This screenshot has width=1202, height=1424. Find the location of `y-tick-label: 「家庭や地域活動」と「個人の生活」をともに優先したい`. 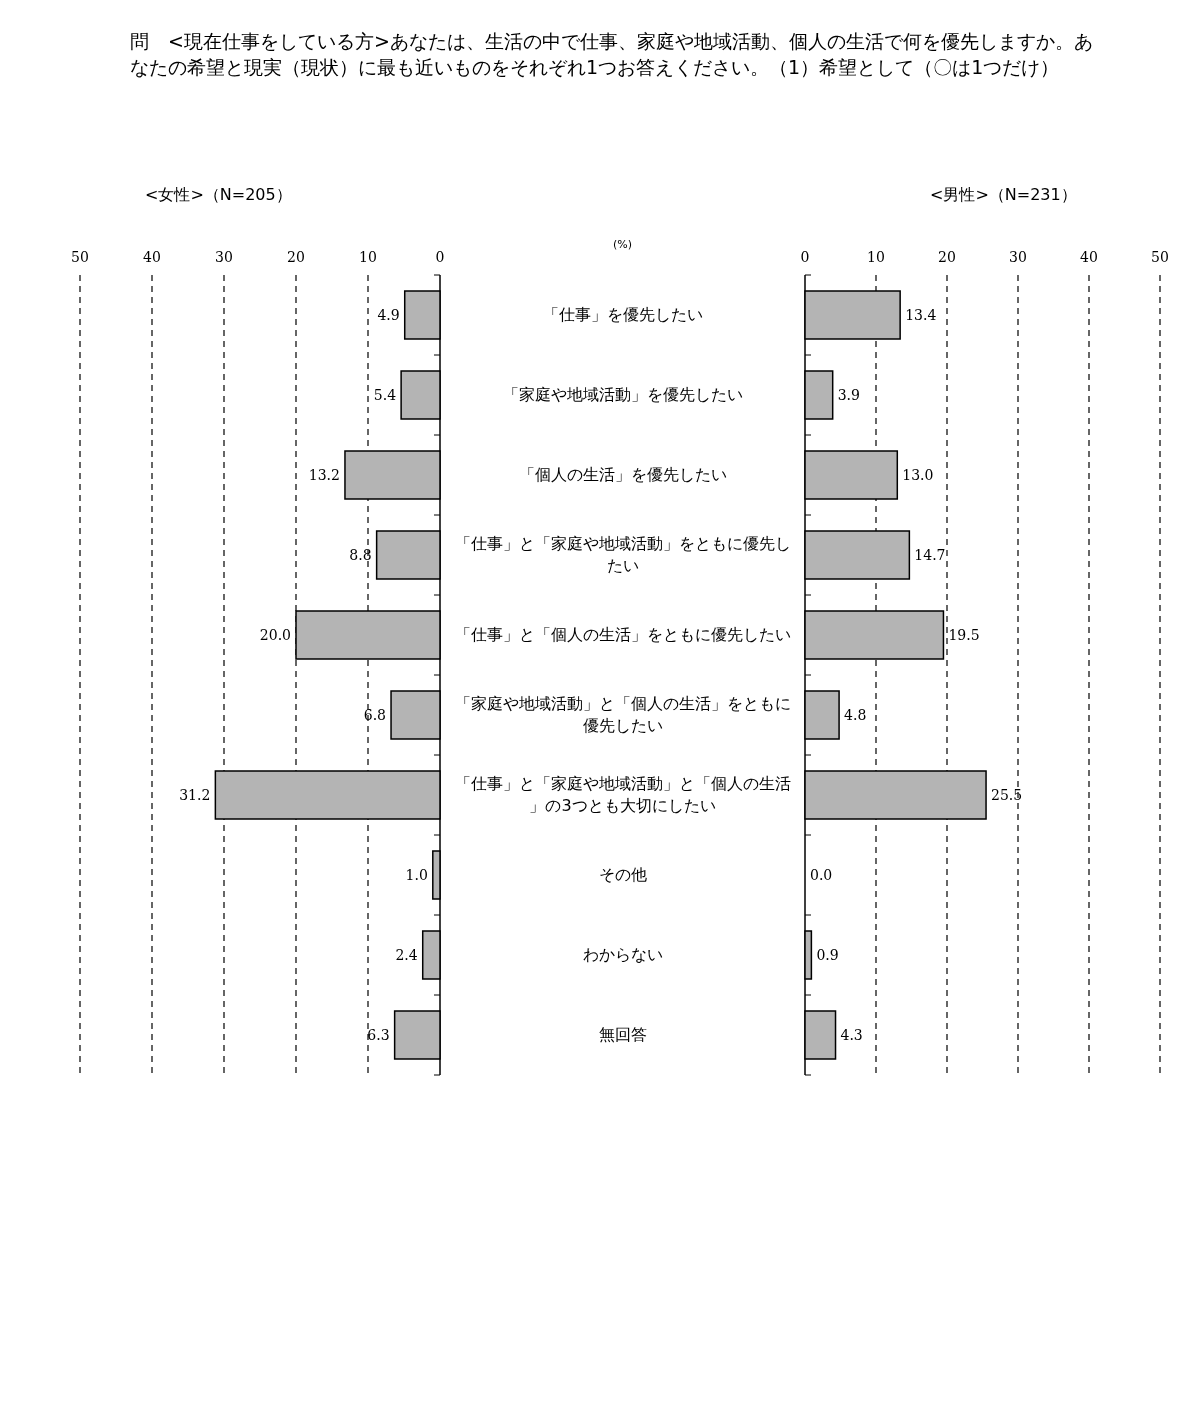

y-tick-label: 「家庭や地域活動」と「個人の生活」をともに優先したい is located at coordinates (622, 714).